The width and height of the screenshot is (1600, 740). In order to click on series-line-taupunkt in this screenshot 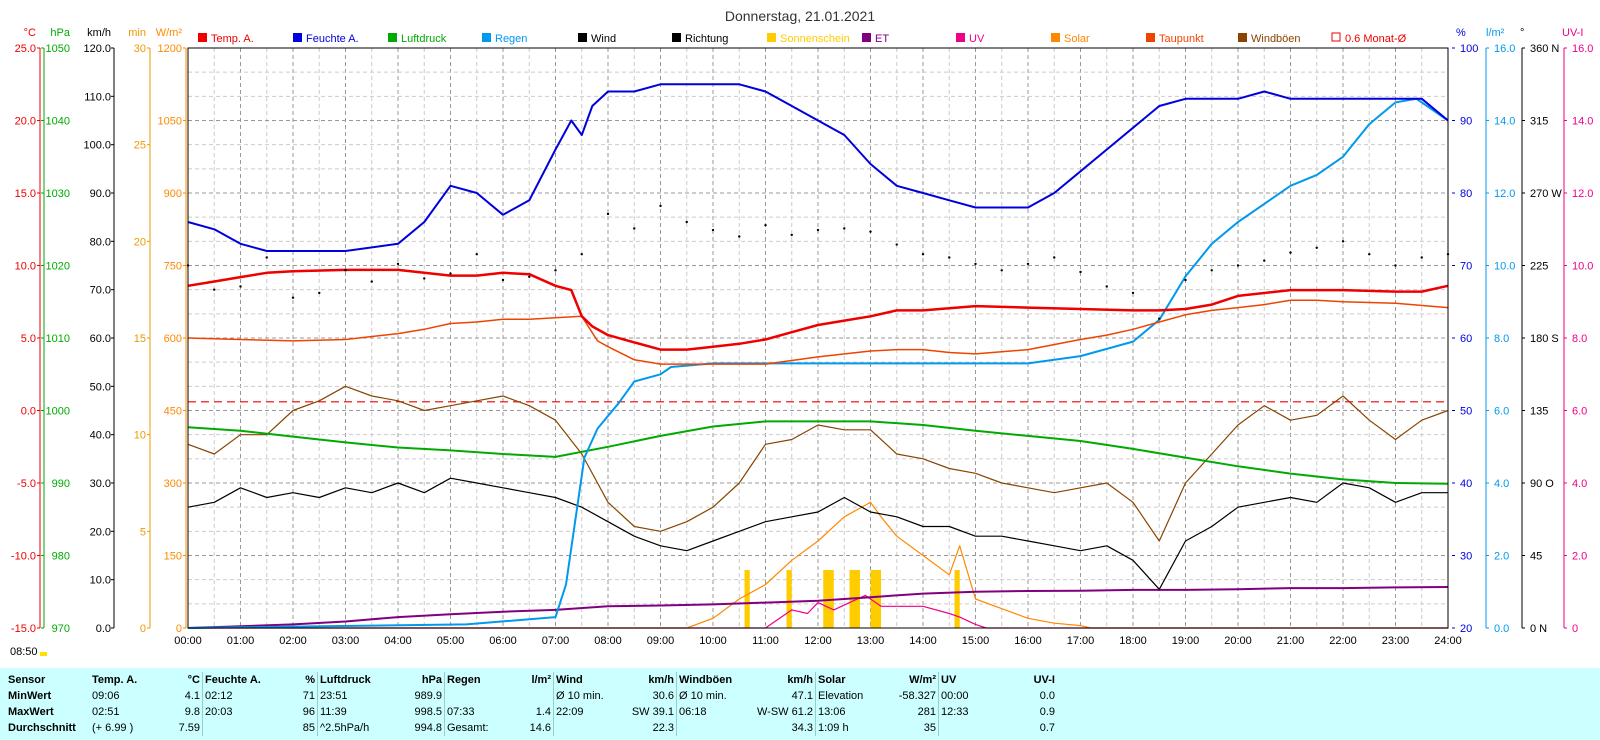, I will do `click(818, 332)`.